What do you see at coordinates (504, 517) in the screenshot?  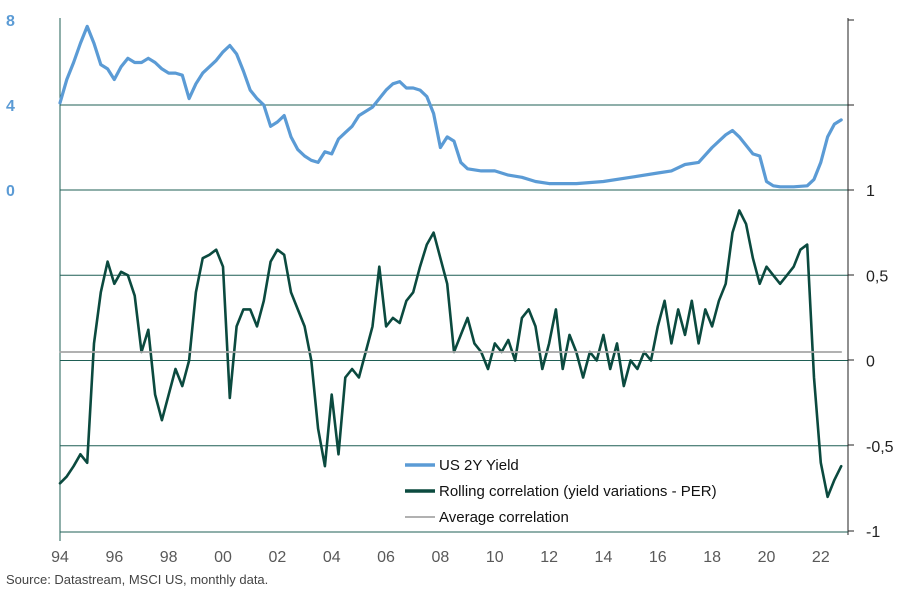 I see `legend-label: Average correlation` at bounding box center [504, 517].